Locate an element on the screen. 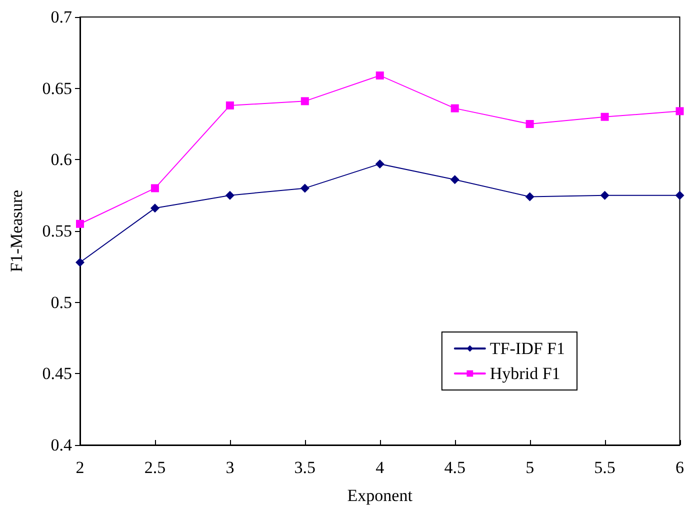  x-tick-label: 2.5 is located at coordinates (155, 467).